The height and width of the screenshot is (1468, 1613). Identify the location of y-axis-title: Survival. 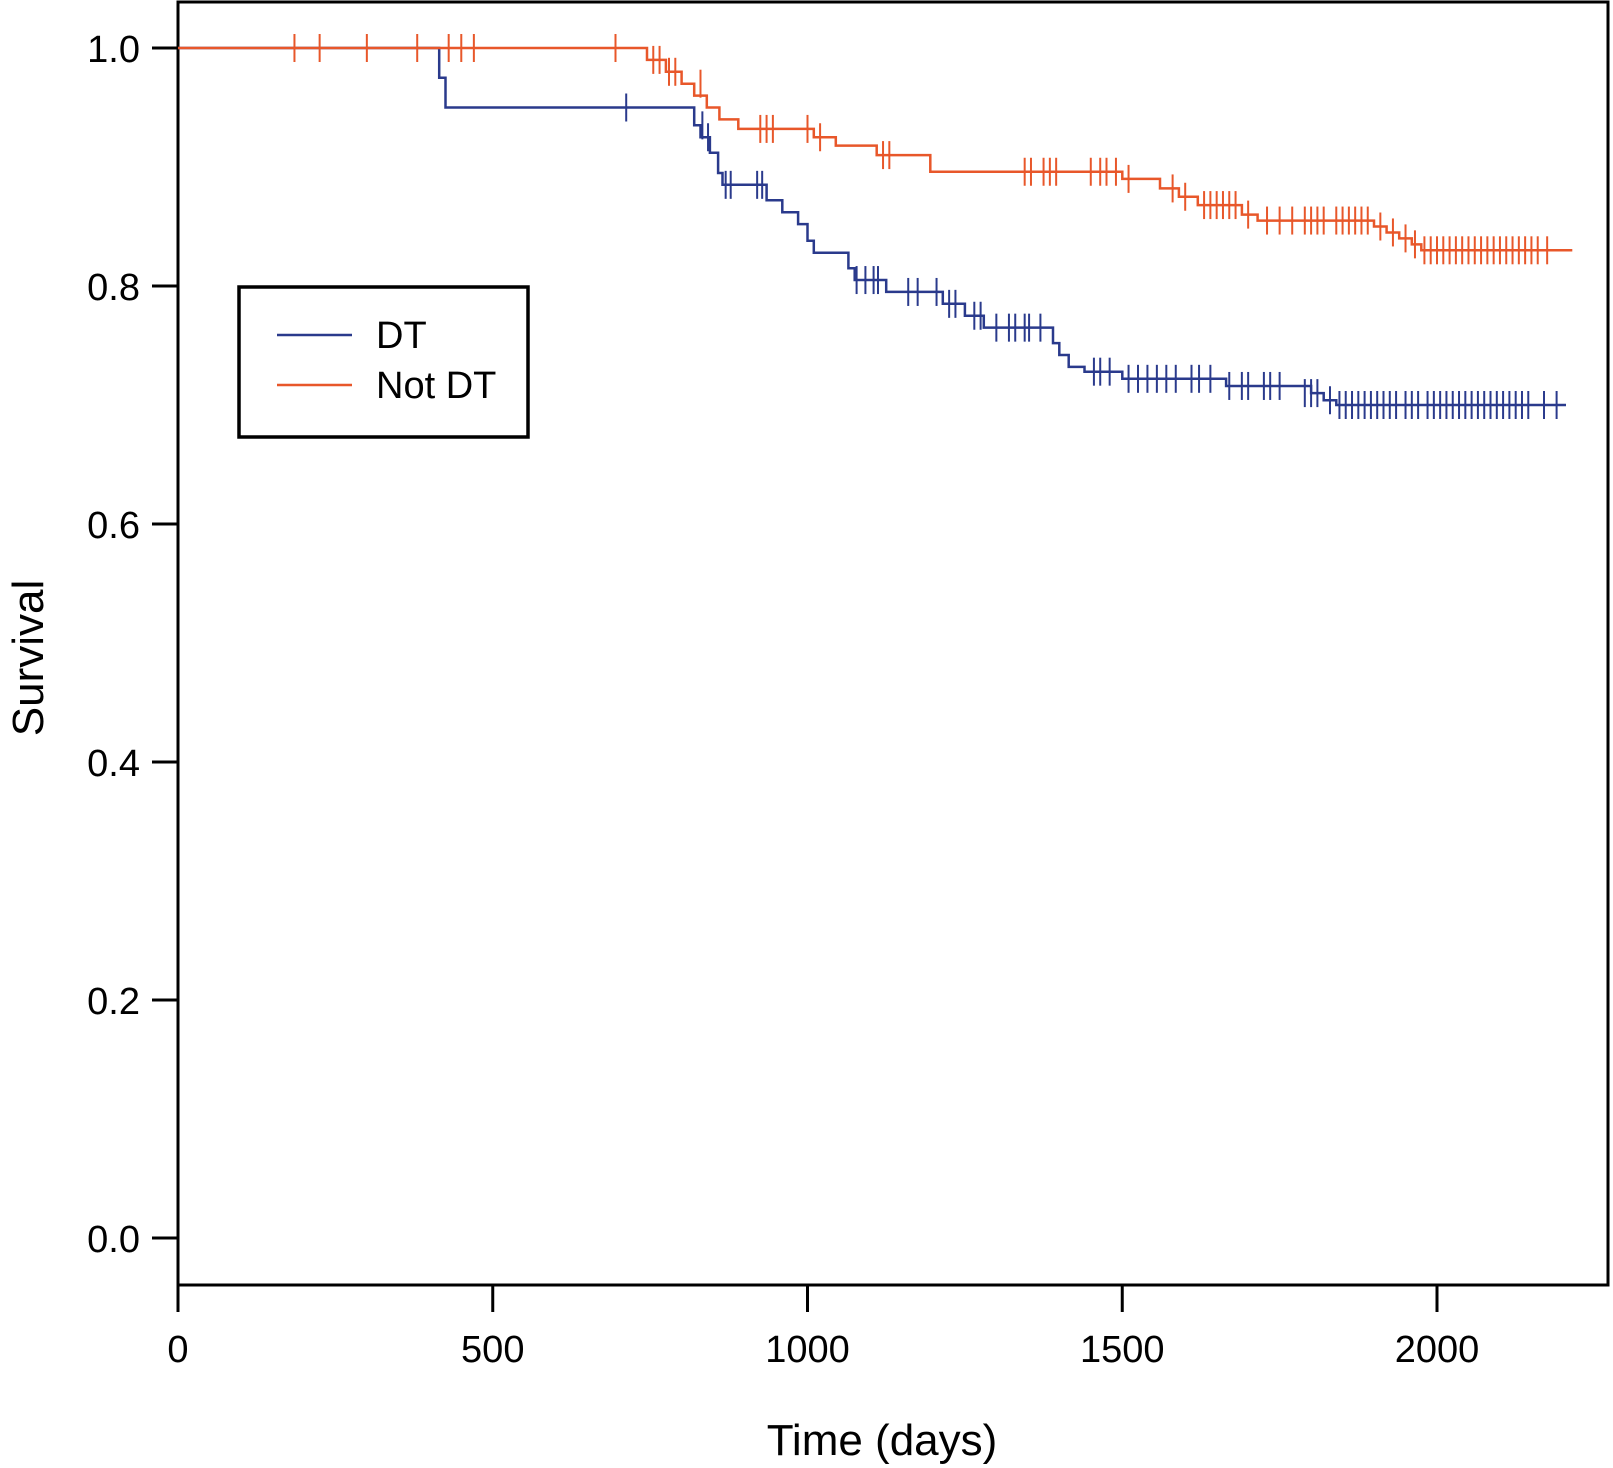
(28, 658).